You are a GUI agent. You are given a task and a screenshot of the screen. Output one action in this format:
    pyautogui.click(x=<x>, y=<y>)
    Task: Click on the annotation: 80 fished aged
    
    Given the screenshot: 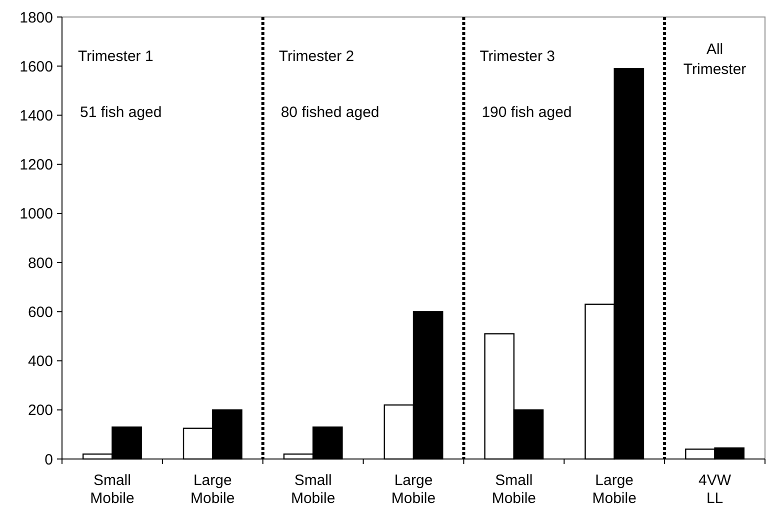 What is the action you would take?
    pyautogui.click(x=330, y=112)
    